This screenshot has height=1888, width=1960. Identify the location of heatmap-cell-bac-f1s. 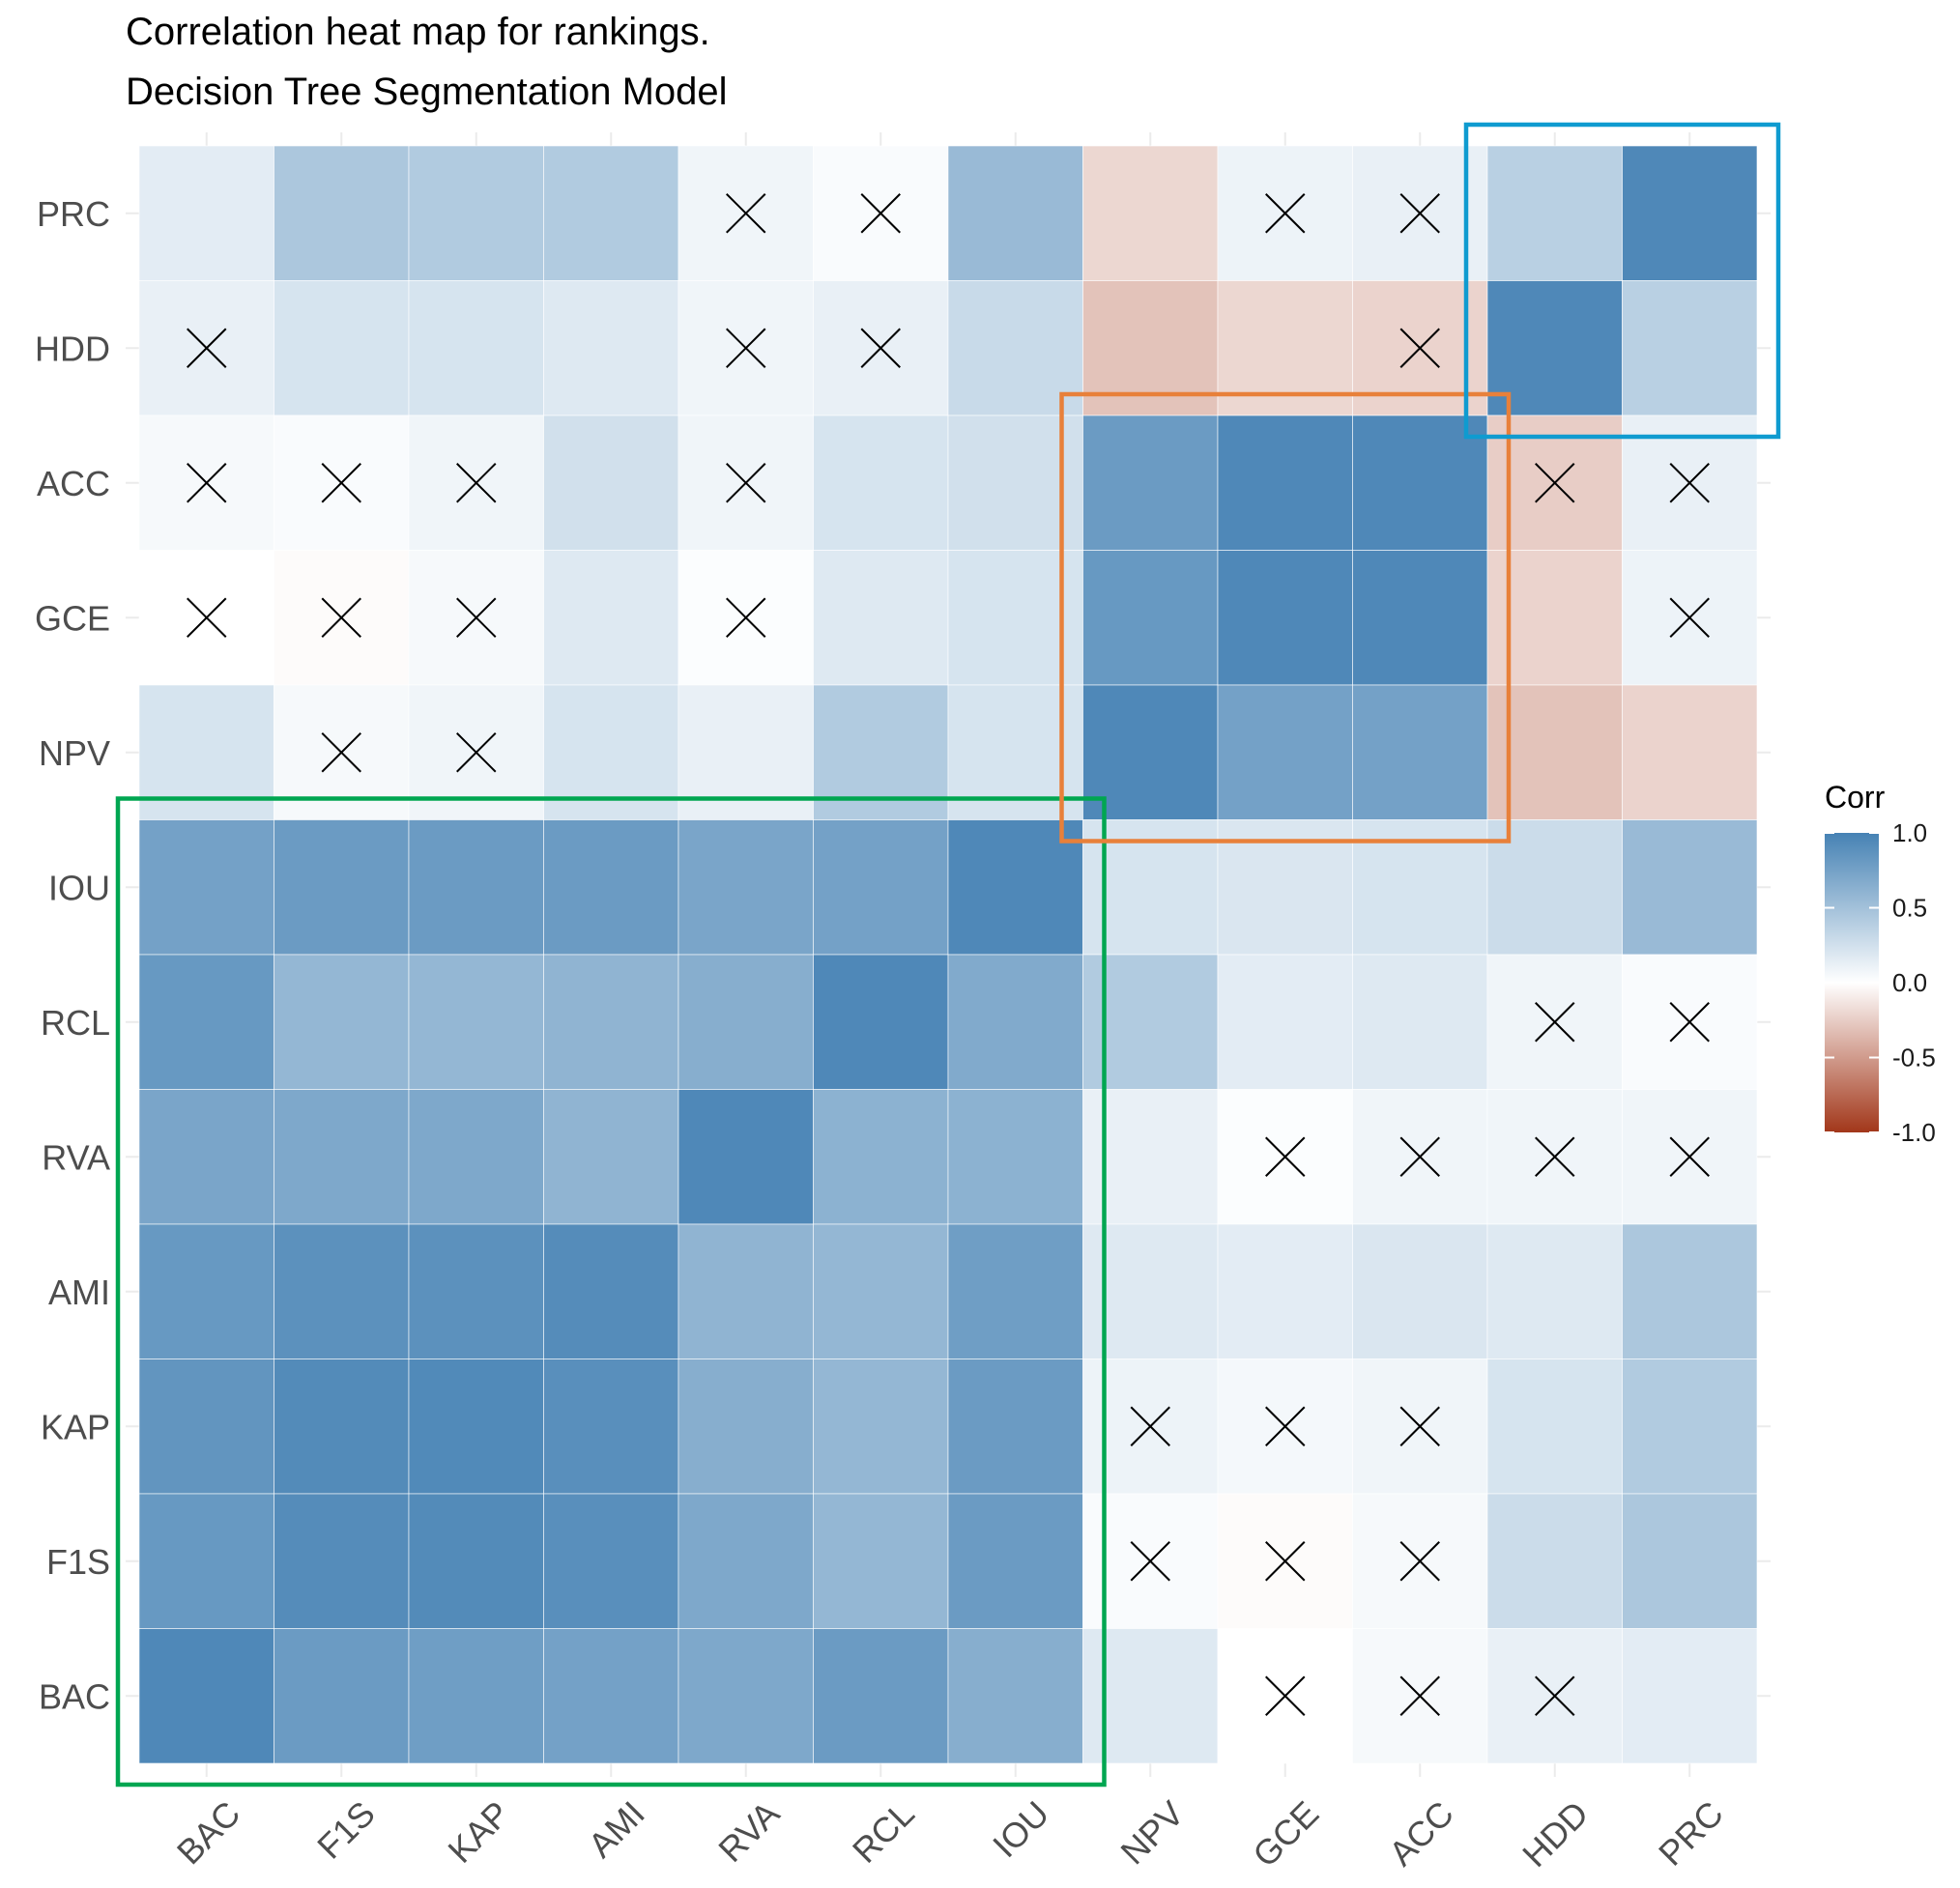
(342, 1696).